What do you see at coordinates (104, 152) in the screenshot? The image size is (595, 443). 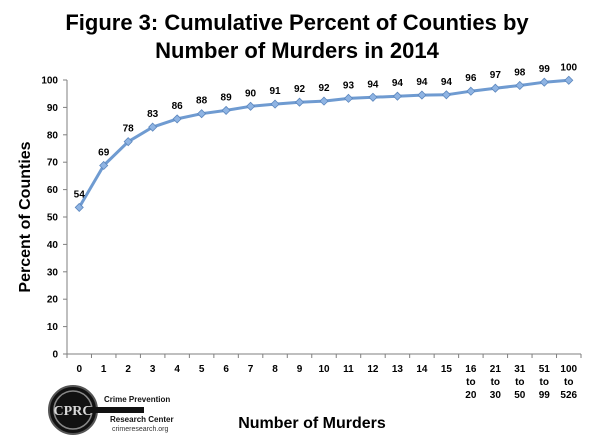 I see `data-label: 69` at bounding box center [104, 152].